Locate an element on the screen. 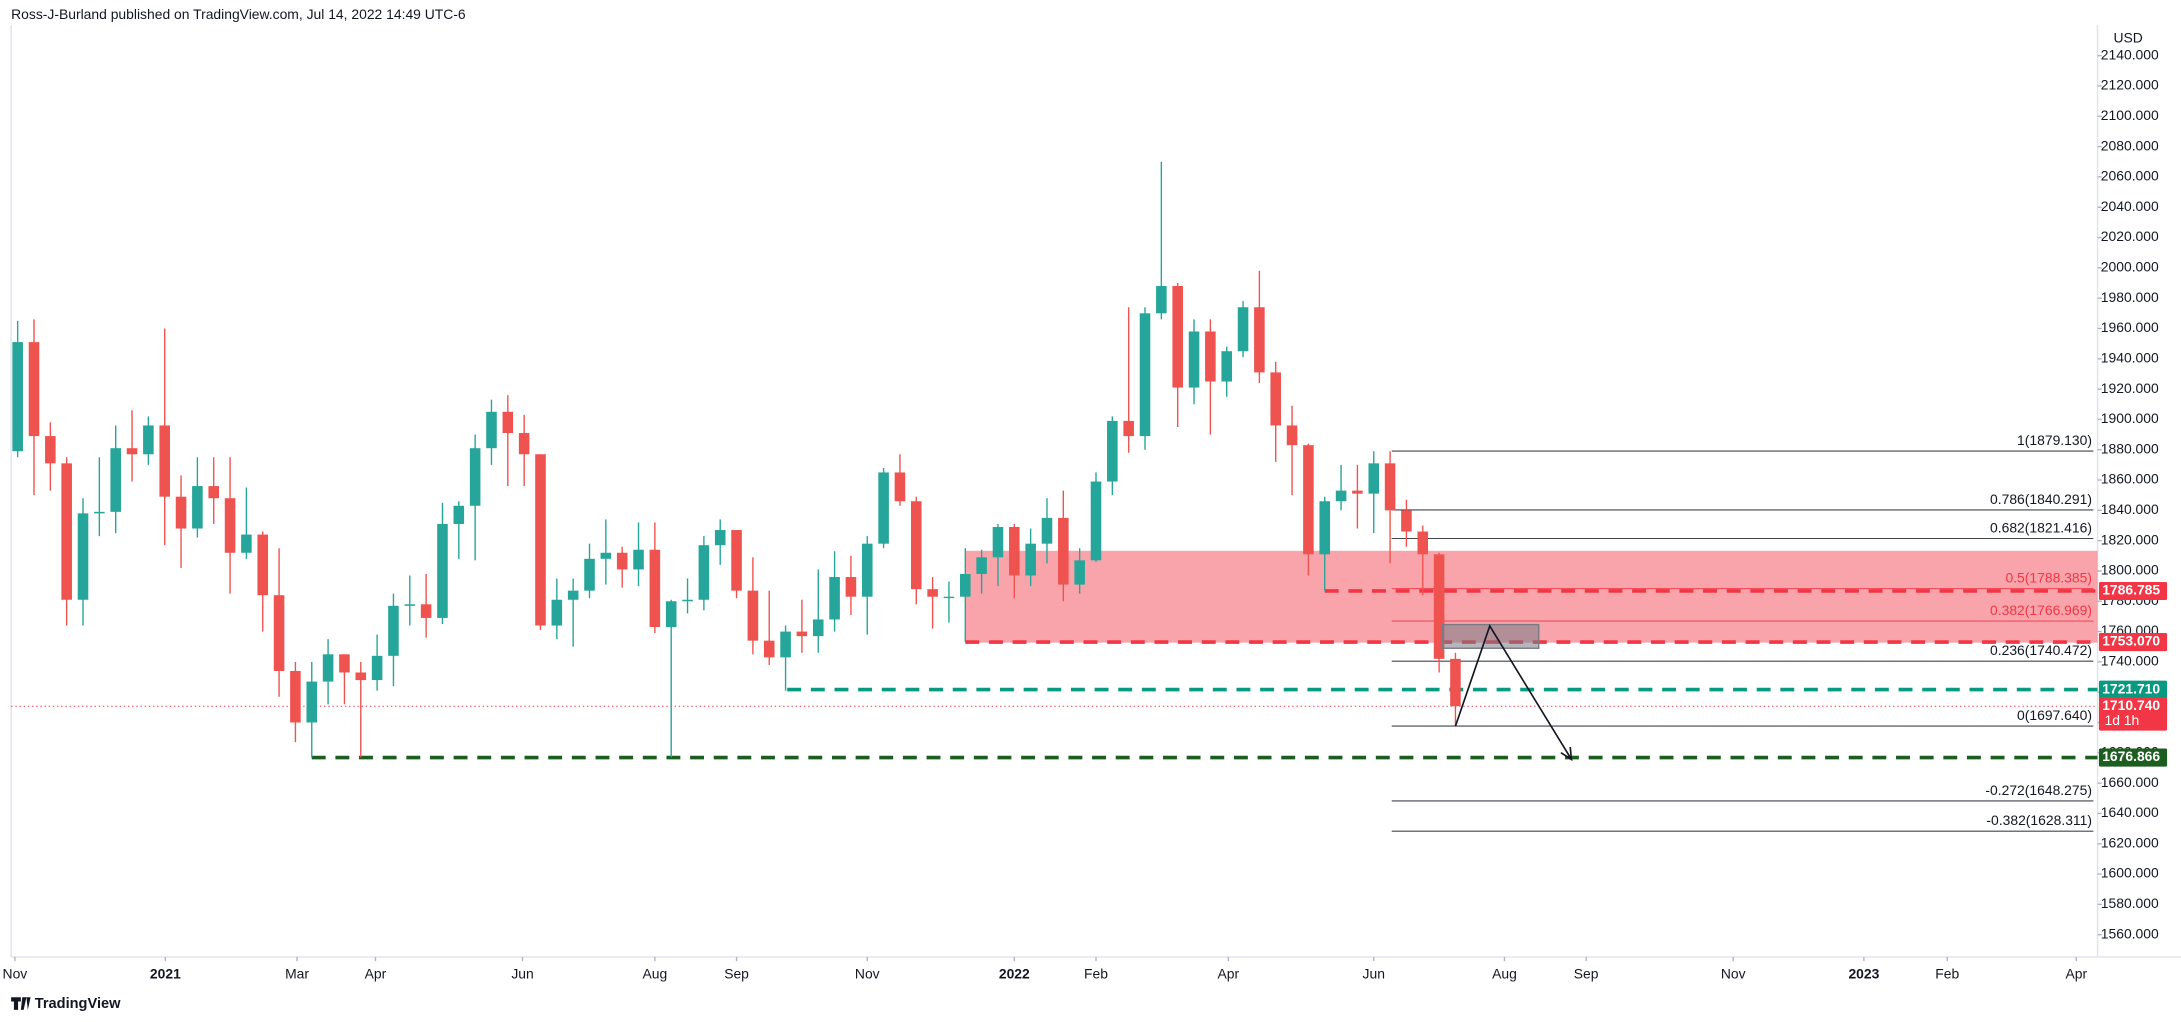  fib-label: 0.236(1740.472) is located at coordinates (2041, 650).